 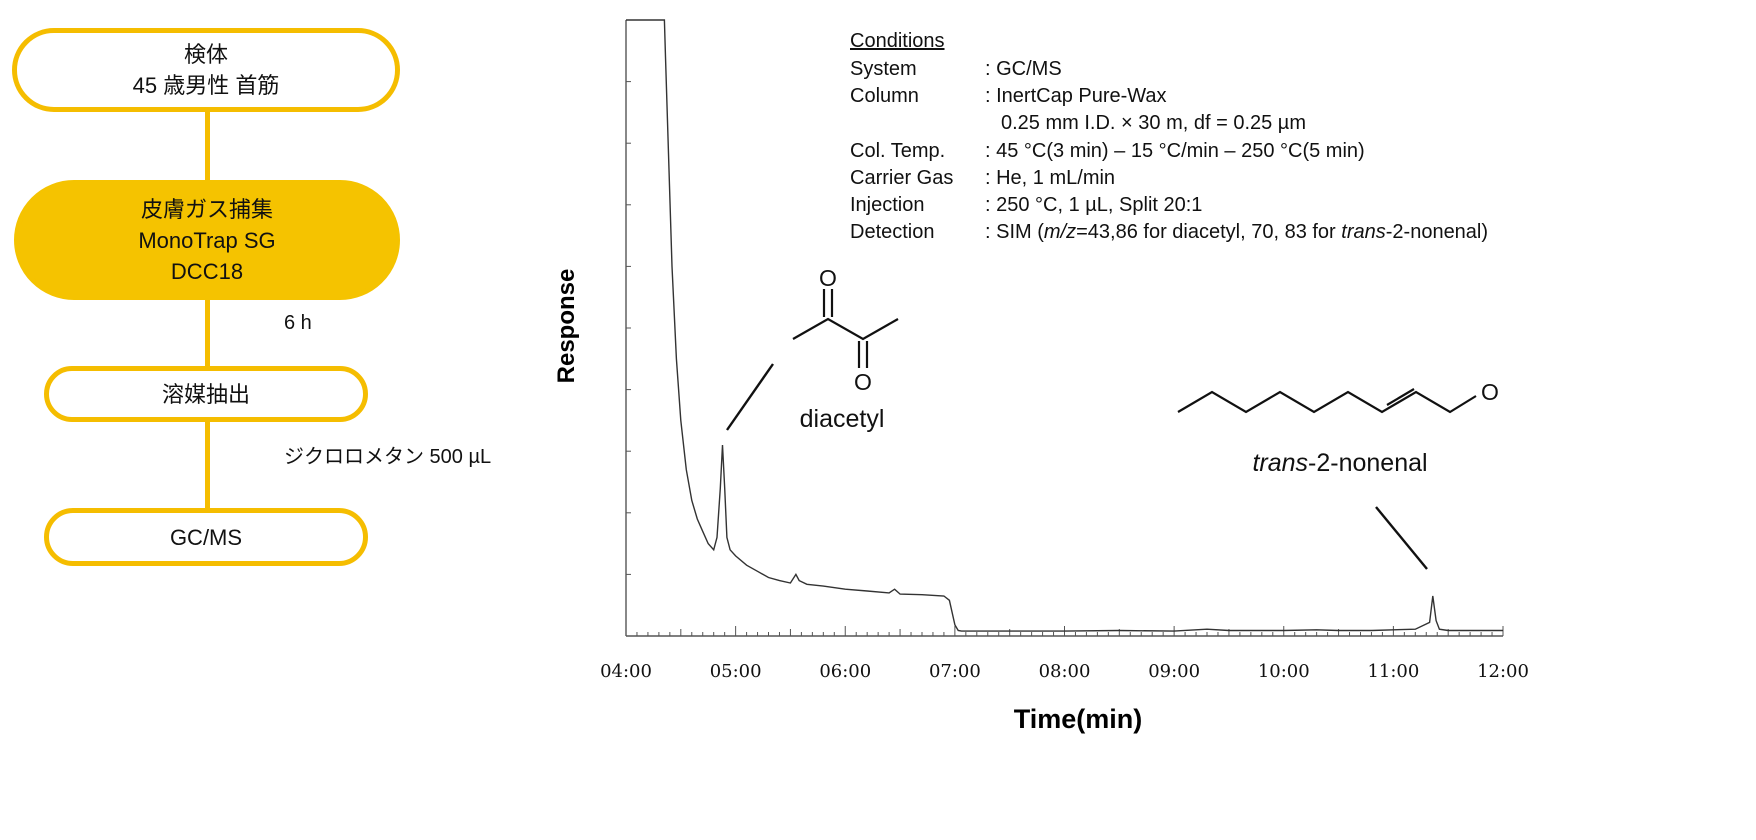 I want to click on conditions-title: Conditions, so click(x=897, y=41).